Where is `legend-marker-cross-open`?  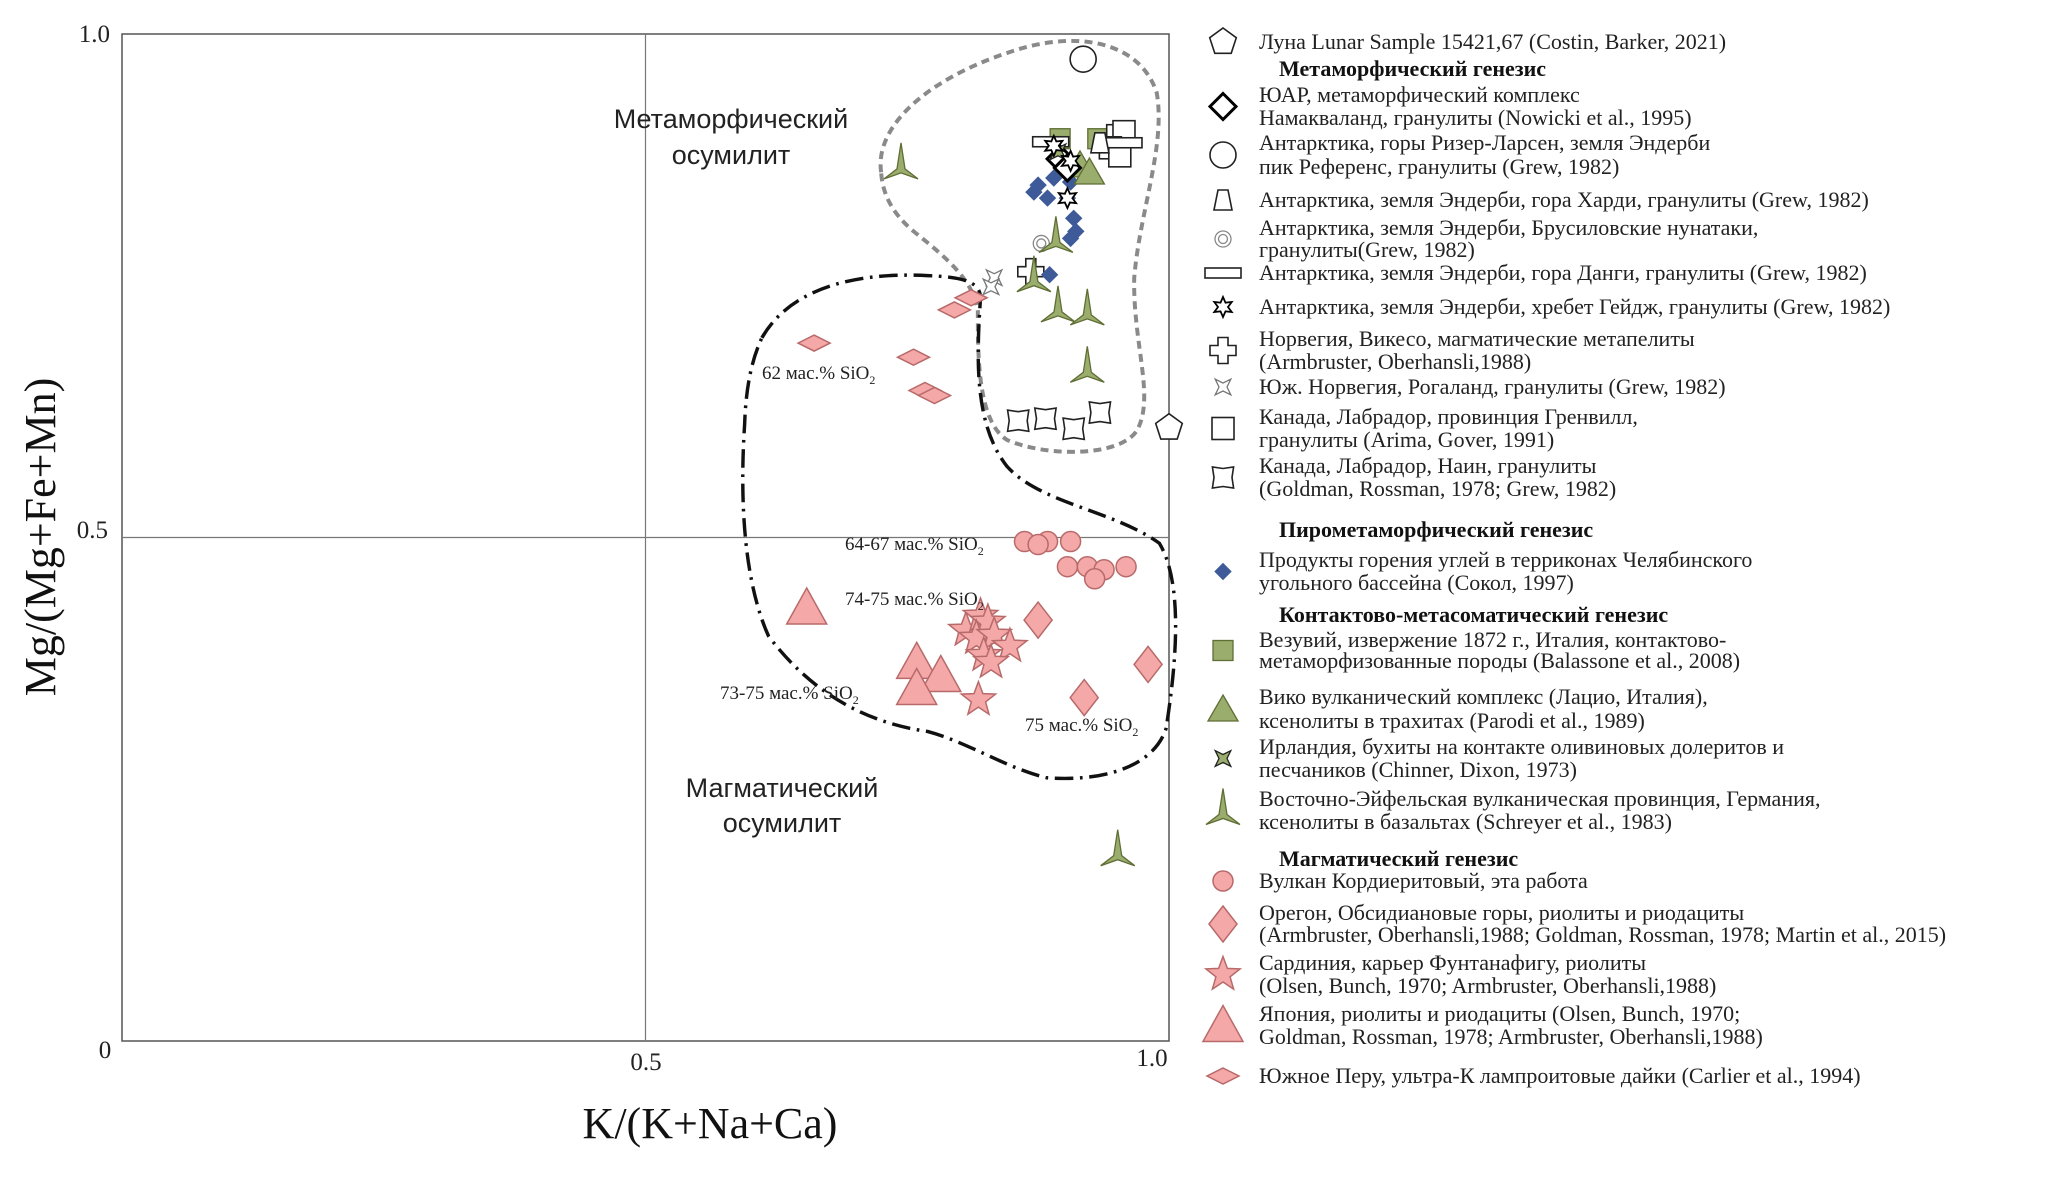
legend-marker-cross-open is located at coordinates (1223, 477).